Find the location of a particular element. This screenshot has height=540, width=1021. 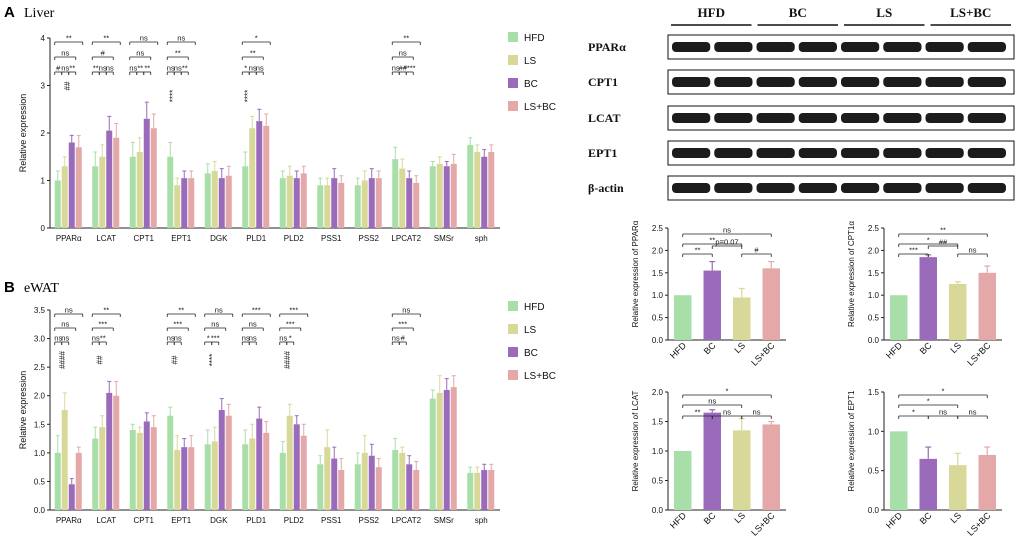

y-axis-title: Relative expression is located at coordinates (23, 133).